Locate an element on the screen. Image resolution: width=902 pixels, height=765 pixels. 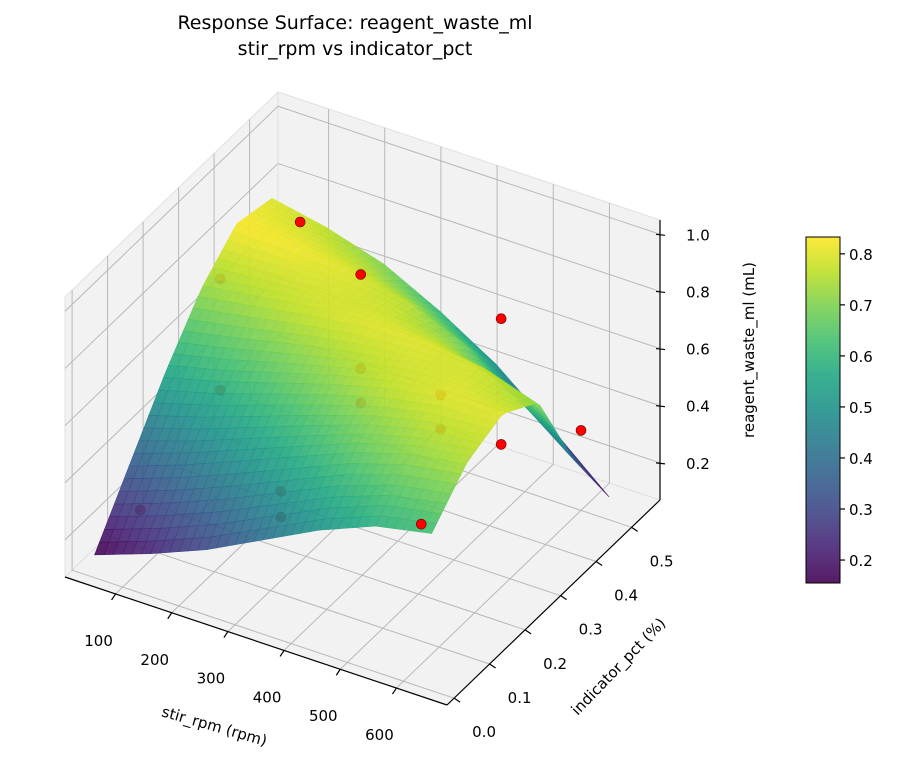
colorbar-tick-label: 0.4 is located at coordinates (861, 459).